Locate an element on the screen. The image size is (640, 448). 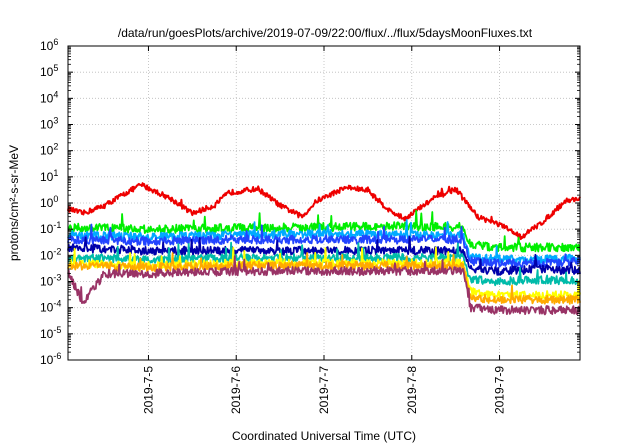
y-tick-label: 10⁰ is located at coordinates (49, 202).